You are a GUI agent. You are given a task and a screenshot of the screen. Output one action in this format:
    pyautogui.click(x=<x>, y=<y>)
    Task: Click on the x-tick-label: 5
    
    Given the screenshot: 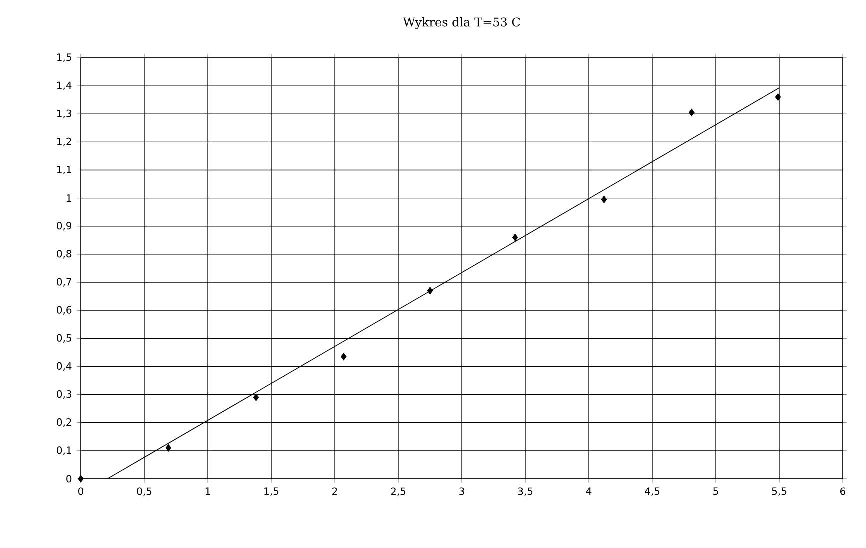 What is the action you would take?
    pyautogui.click(x=716, y=492)
    